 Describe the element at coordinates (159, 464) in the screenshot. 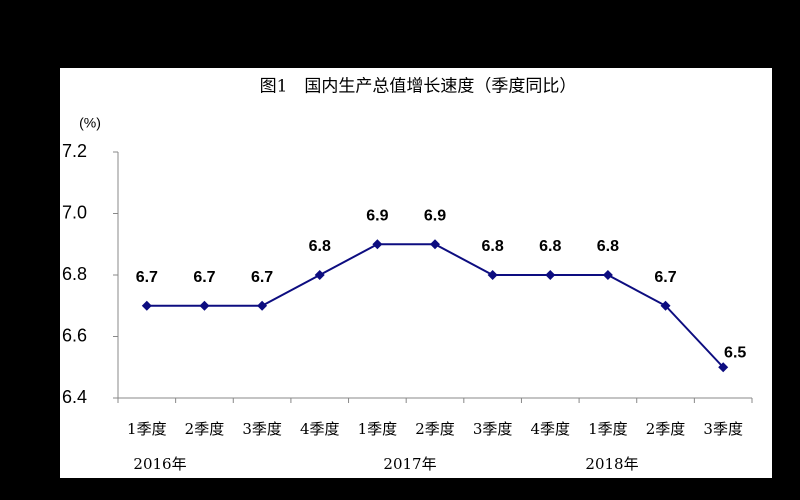

I see `year-label: 2016年` at that location.